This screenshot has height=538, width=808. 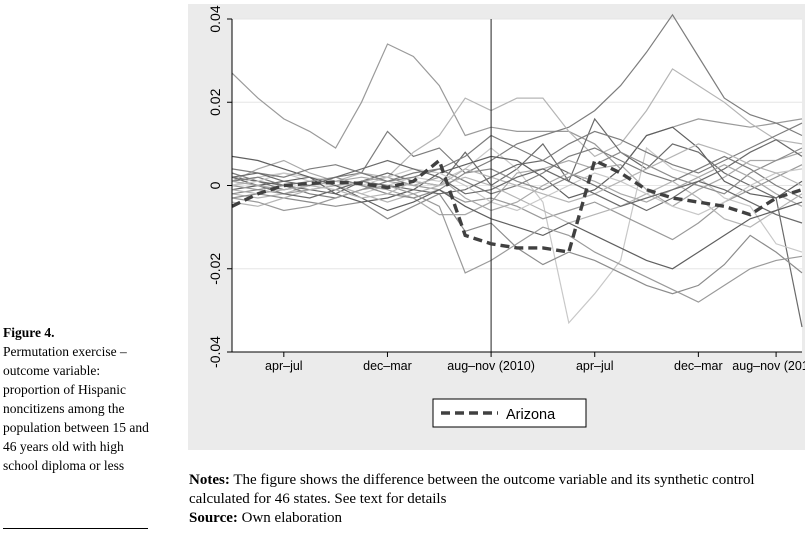 What do you see at coordinates (209, 480) in the screenshot?
I see `notes-label: Notes:` at bounding box center [209, 480].